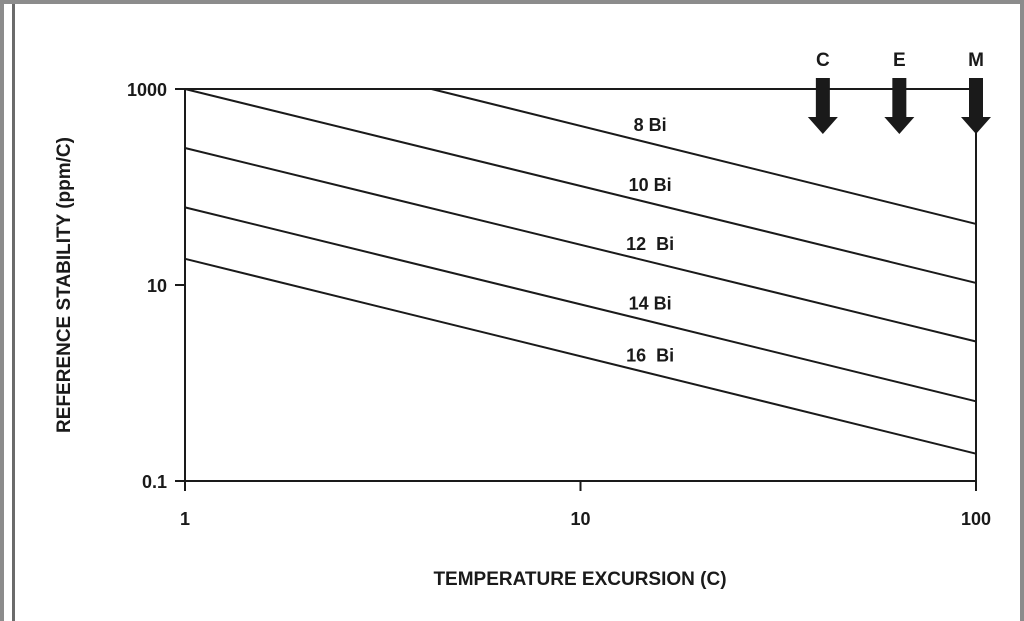 The height and width of the screenshot is (621, 1024). What do you see at coordinates (64, 285) in the screenshot?
I see `y-axis-label: REFERENCE STABILITY (ppm/C)` at bounding box center [64, 285].